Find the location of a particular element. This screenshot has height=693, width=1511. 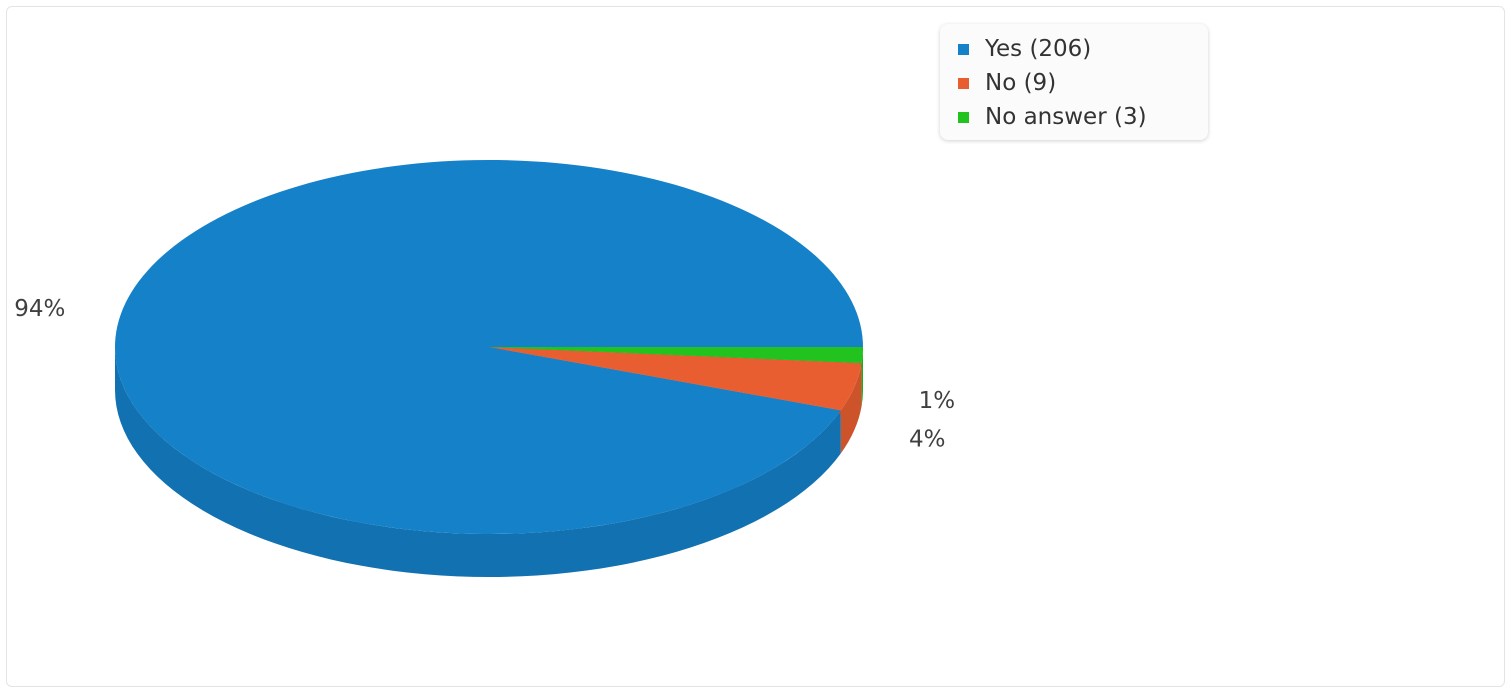

legend: Yes (206) No (9) No answer (3) is located at coordinates (1074, 82).